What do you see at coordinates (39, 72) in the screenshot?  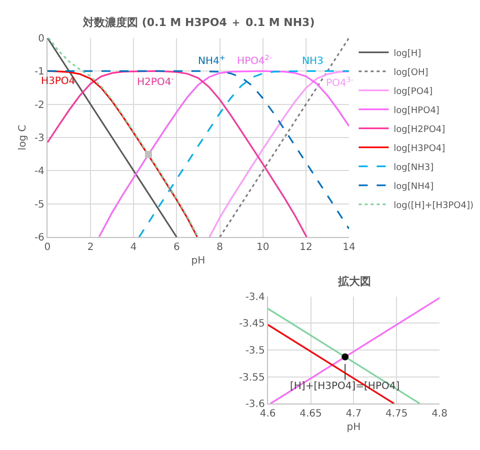 I see `y-tick-label: -1` at bounding box center [39, 72].